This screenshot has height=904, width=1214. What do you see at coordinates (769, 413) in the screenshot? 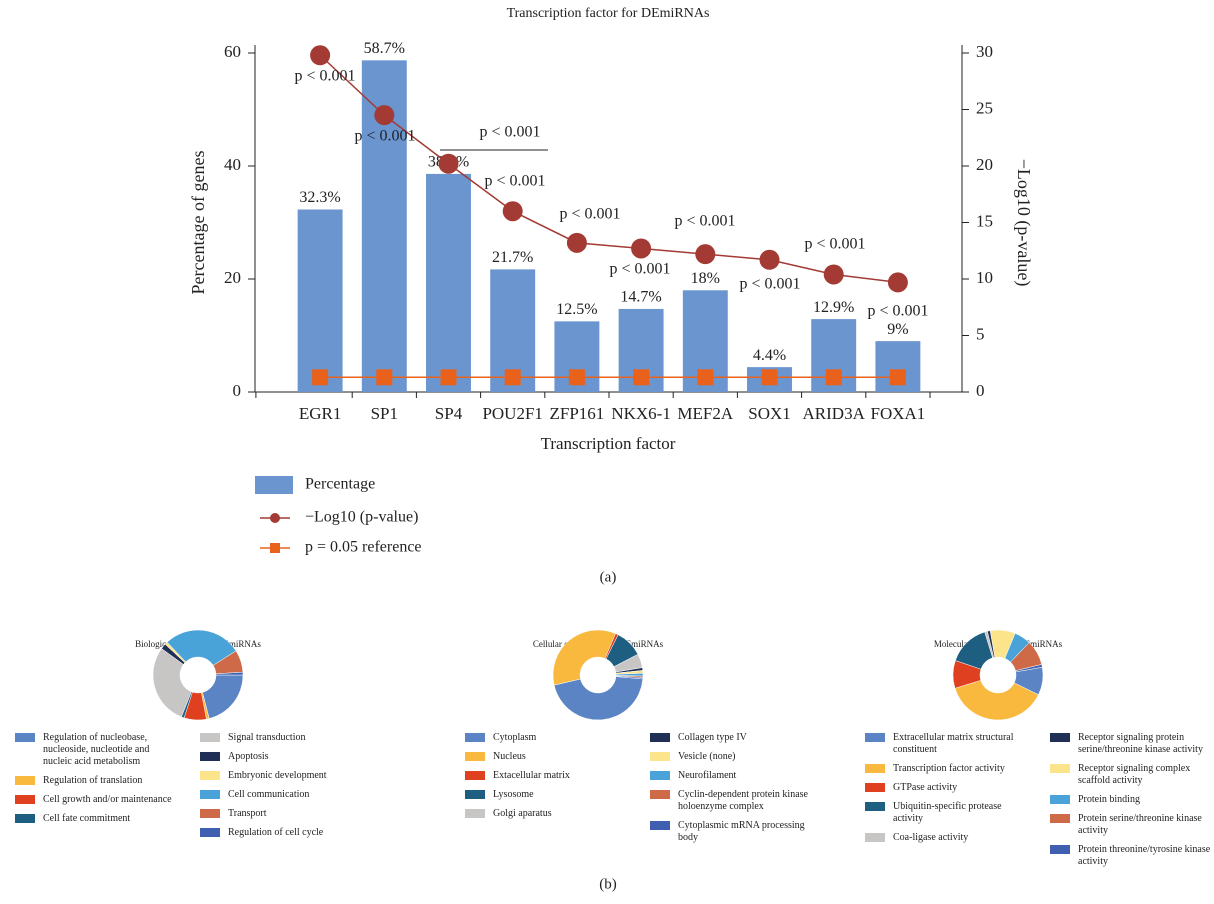
I see `x-tick-label: SOX1` at bounding box center [769, 413].